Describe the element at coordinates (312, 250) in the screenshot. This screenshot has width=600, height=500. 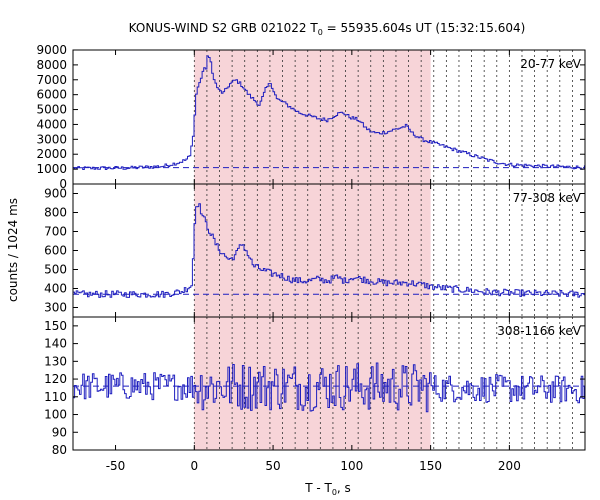
I see `shaded-interval` at that location.